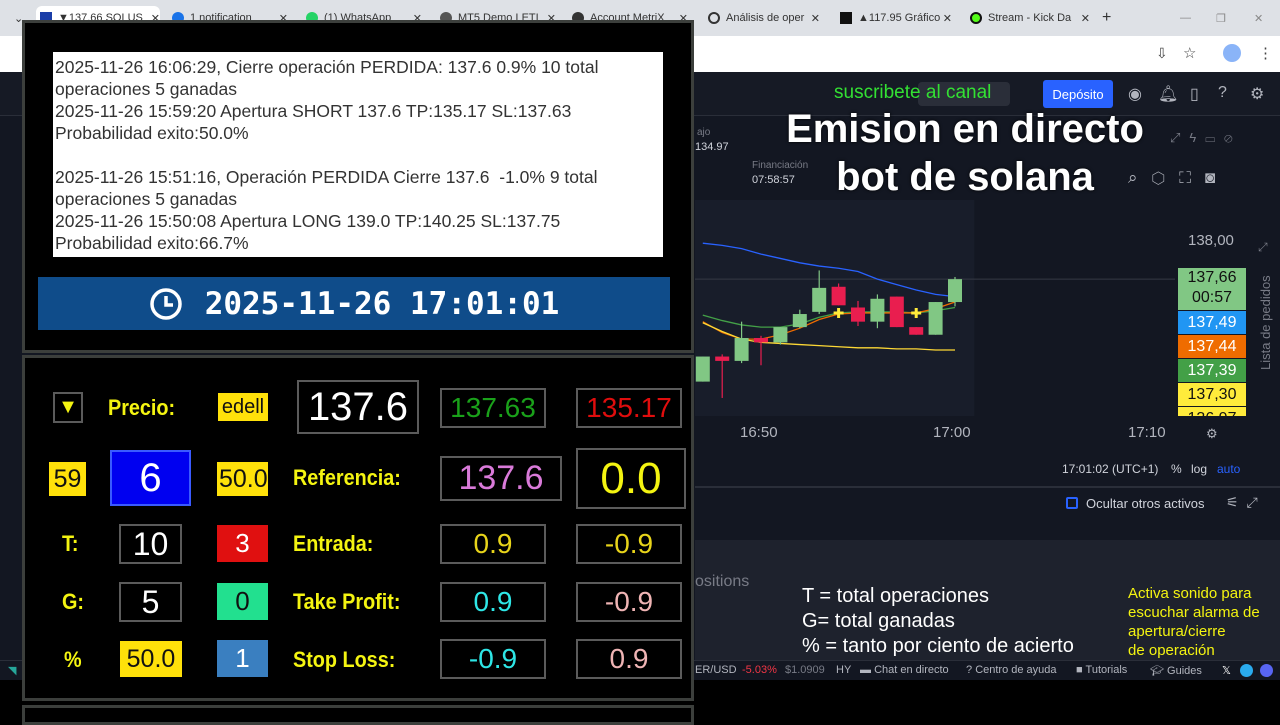  What do you see at coordinates (1162, 53) in the screenshot?
I see `install-icon: ⇩` at bounding box center [1162, 53].